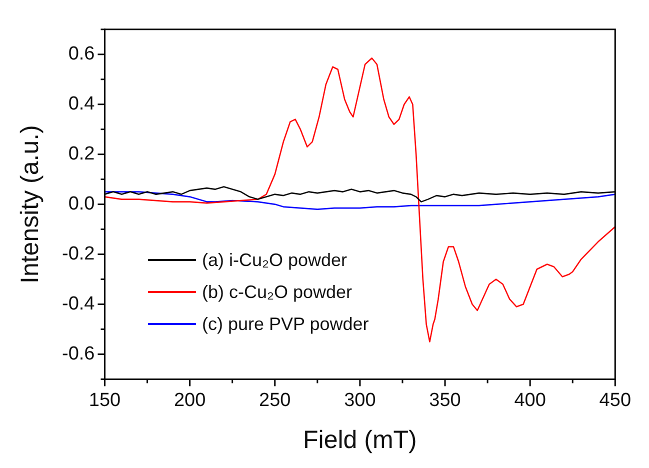 Image resolution: width=649 pixels, height=468 pixels. I want to click on x-tick-label: 300, so click(360, 400).